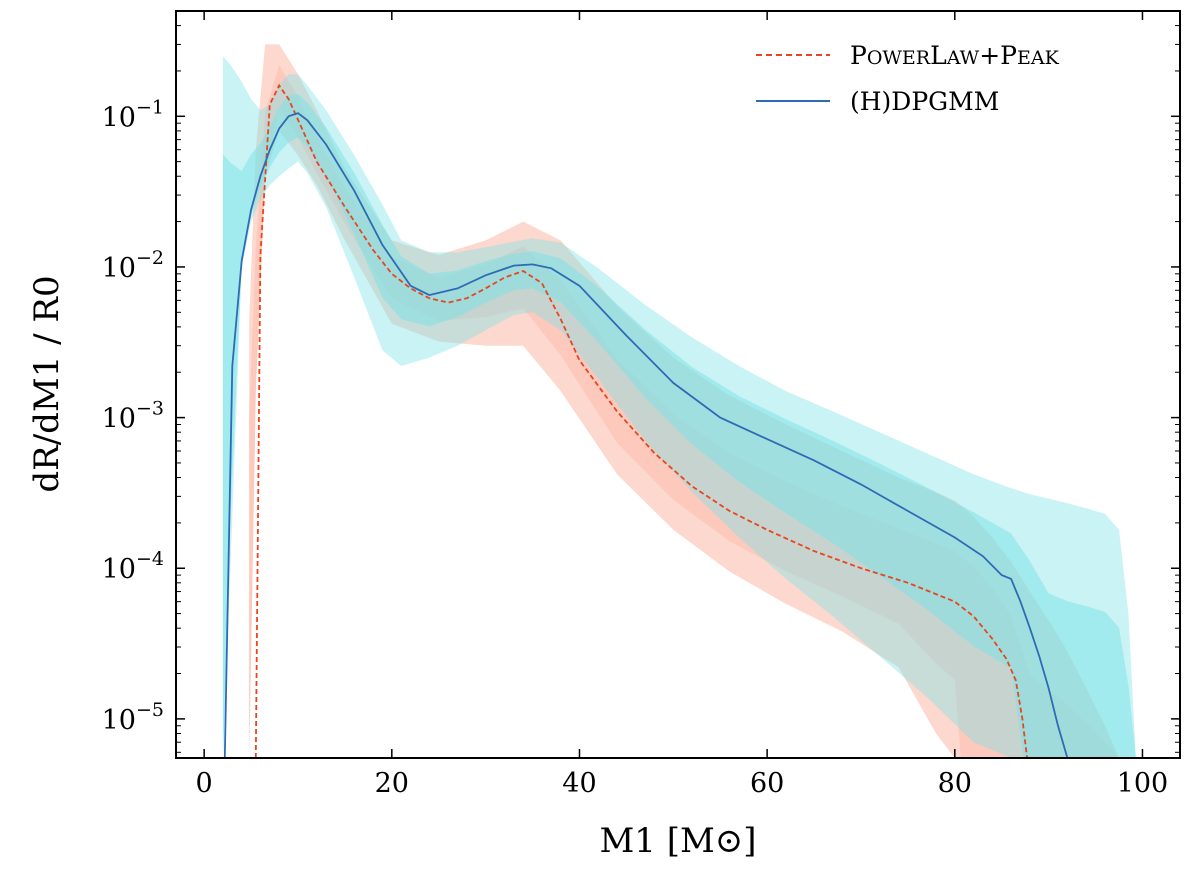 The height and width of the screenshot is (879, 1200). I want to click on x-tick-label: 80, so click(955, 783).